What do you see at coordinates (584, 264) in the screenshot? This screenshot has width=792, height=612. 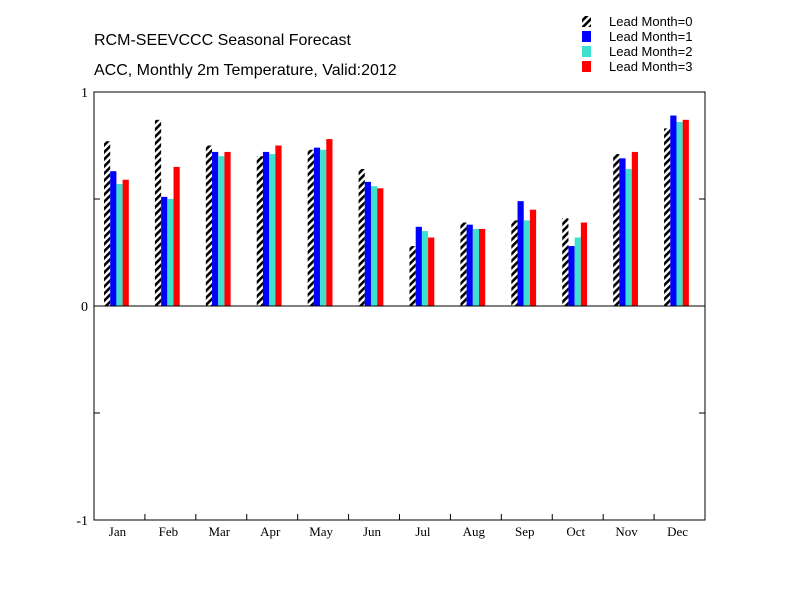 I see `bar-oct-lead3` at bounding box center [584, 264].